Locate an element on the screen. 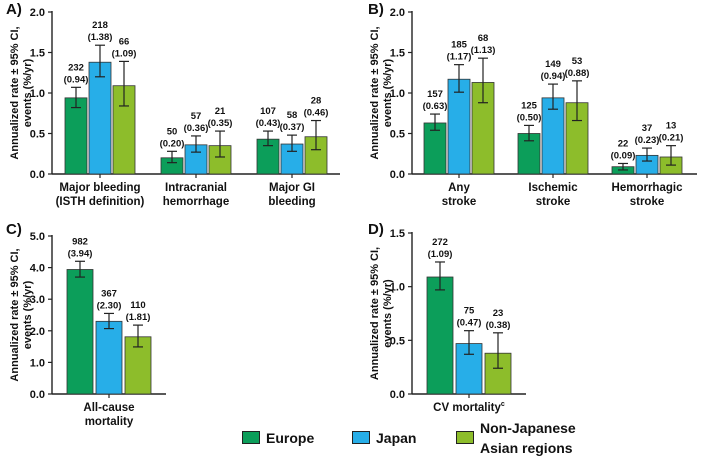 The height and width of the screenshot is (459, 702). x-category-label-line1: Major bleeding is located at coordinates (99, 188).